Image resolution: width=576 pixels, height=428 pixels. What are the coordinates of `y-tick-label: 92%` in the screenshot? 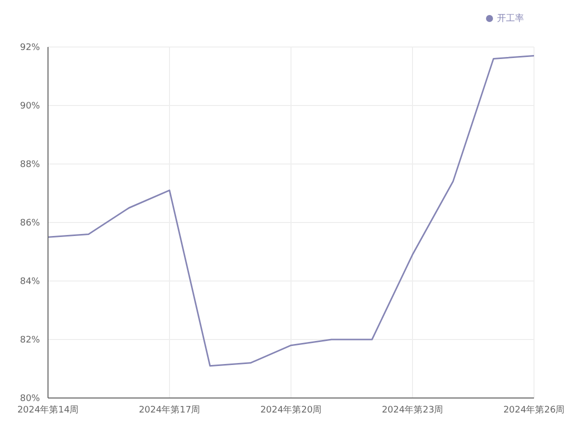 It's located at (30, 48).